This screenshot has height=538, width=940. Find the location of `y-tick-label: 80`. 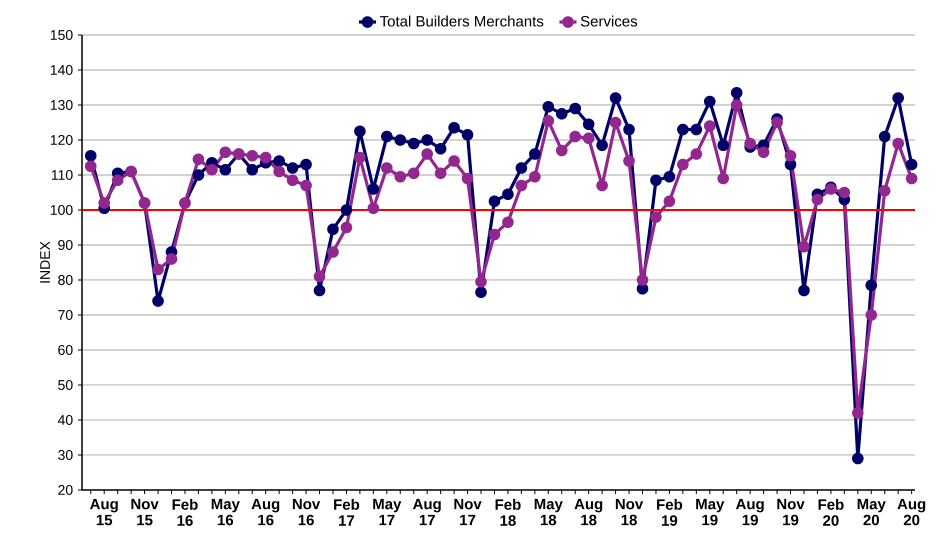

y-tick-label: 80 is located at coordinates (65, 280).